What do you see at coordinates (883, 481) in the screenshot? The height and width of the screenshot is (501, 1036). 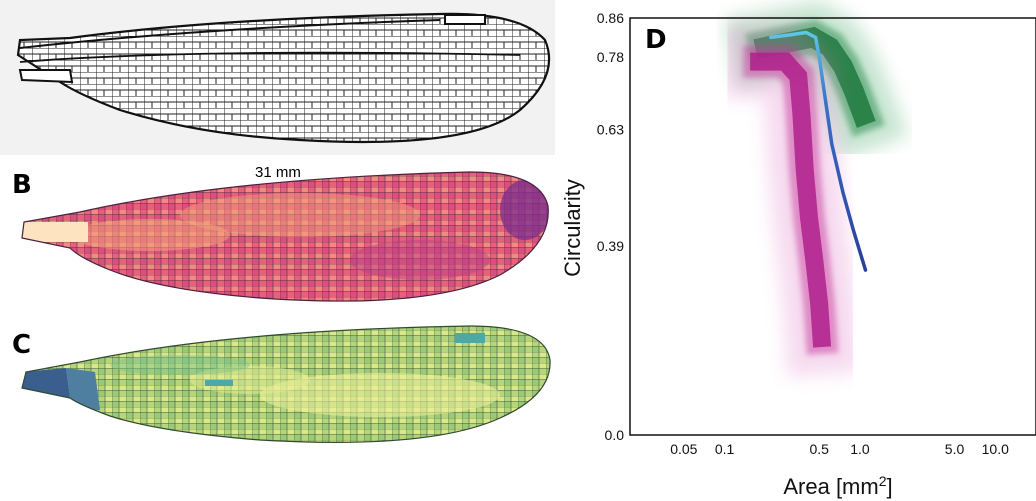 I see `x-axis-label-superscript: 2` at bounding box center [883, 481].